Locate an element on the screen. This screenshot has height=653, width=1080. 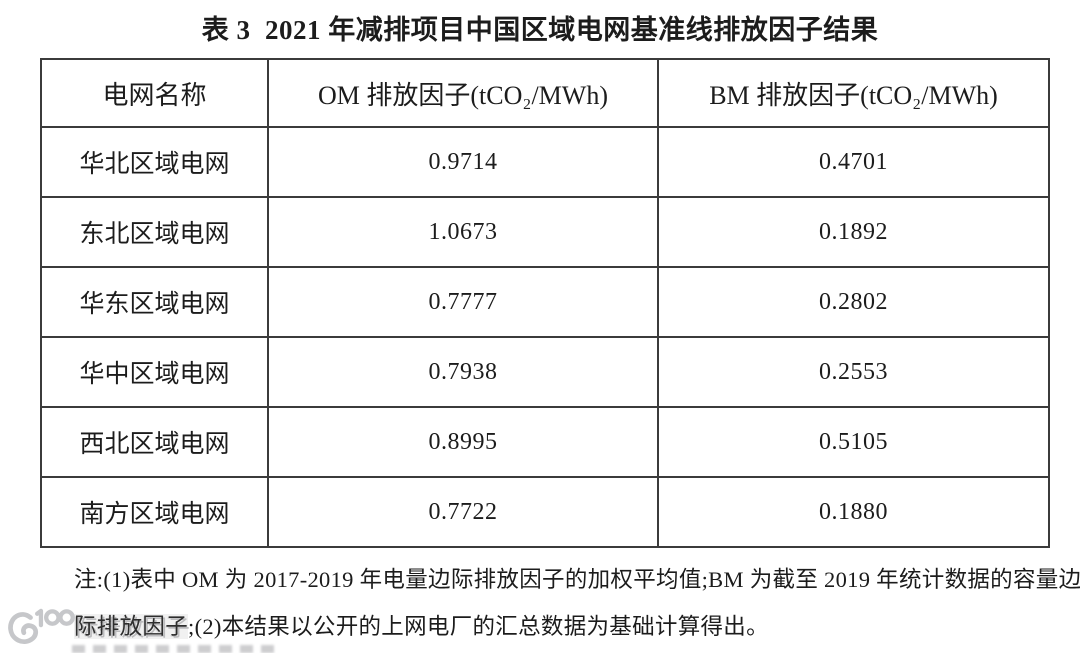
footnote-line-2: 际排放因子;(2)本结果以公开的上网电厂的汇总数据为基础计算得出。 is located at coordinates (554, 626).